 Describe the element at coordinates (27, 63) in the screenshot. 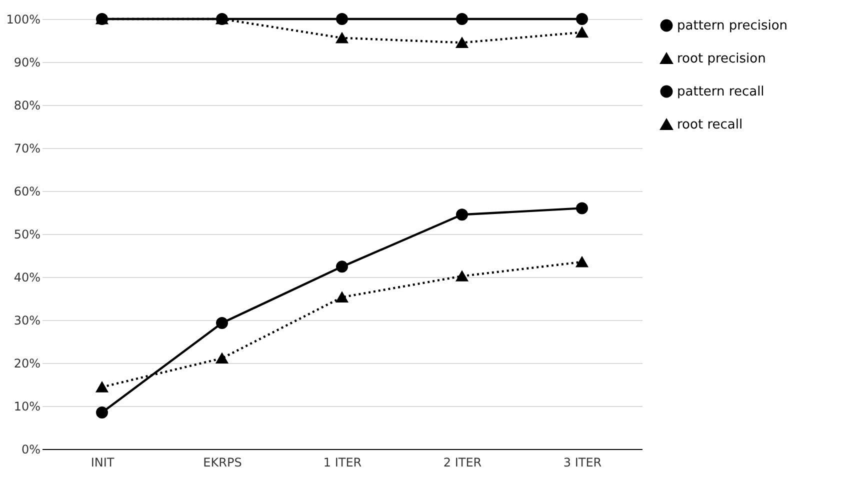

I see `y-tick-label: 90%` at that location.